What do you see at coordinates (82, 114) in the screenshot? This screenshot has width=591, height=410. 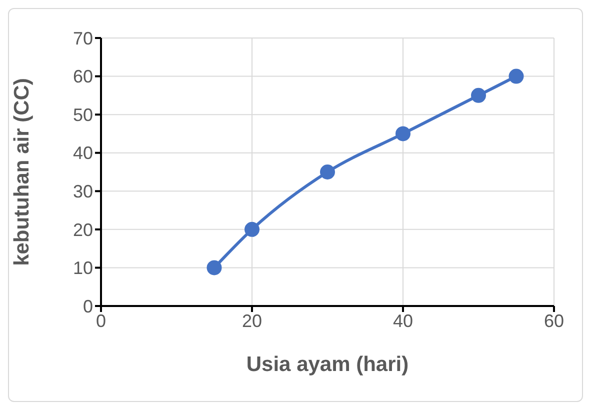 I see `y-tick-label: 50` at bounding box center [82, 114].